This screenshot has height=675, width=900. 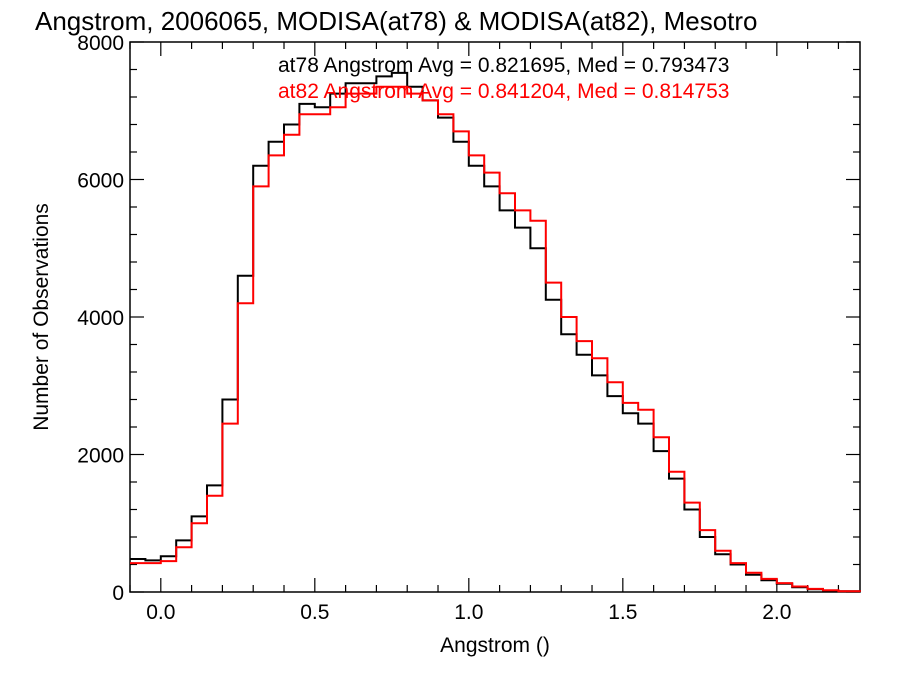 I want to click on y-tick-label: 4000, so click(x=100, y=318).